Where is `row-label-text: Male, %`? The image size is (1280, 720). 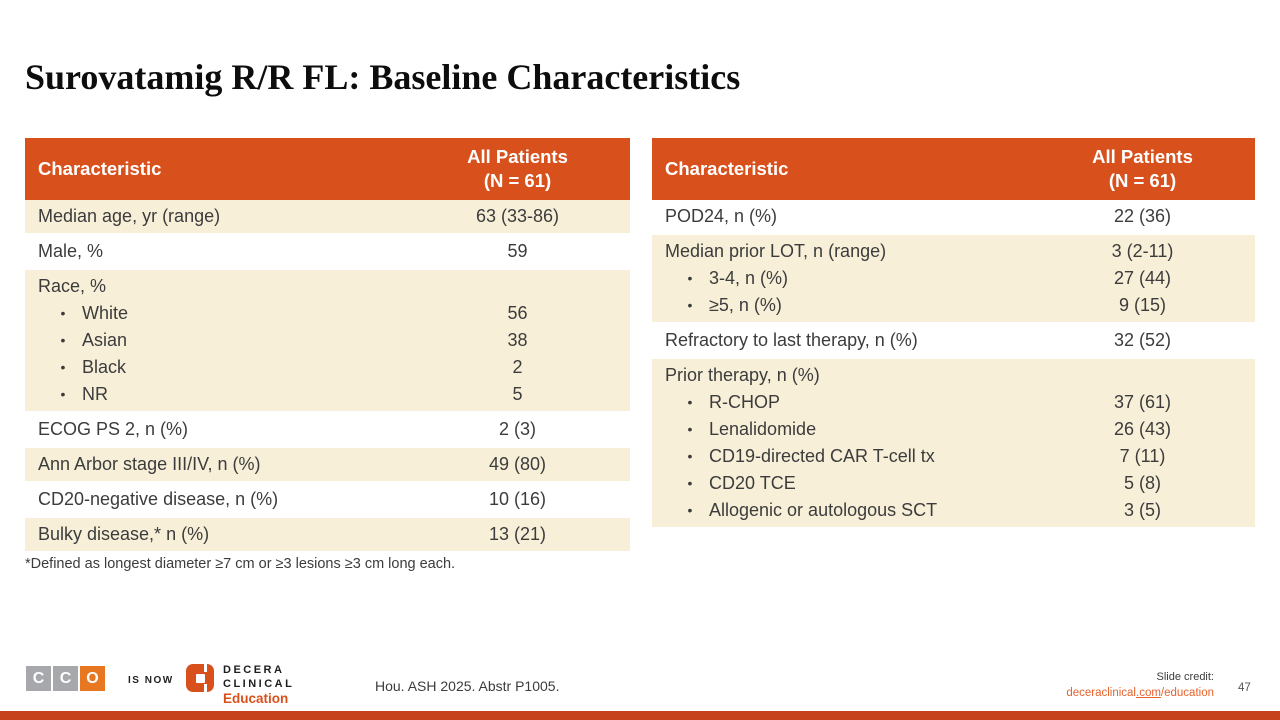
row-label-text: Male, % is located at coordinates (71, 251).